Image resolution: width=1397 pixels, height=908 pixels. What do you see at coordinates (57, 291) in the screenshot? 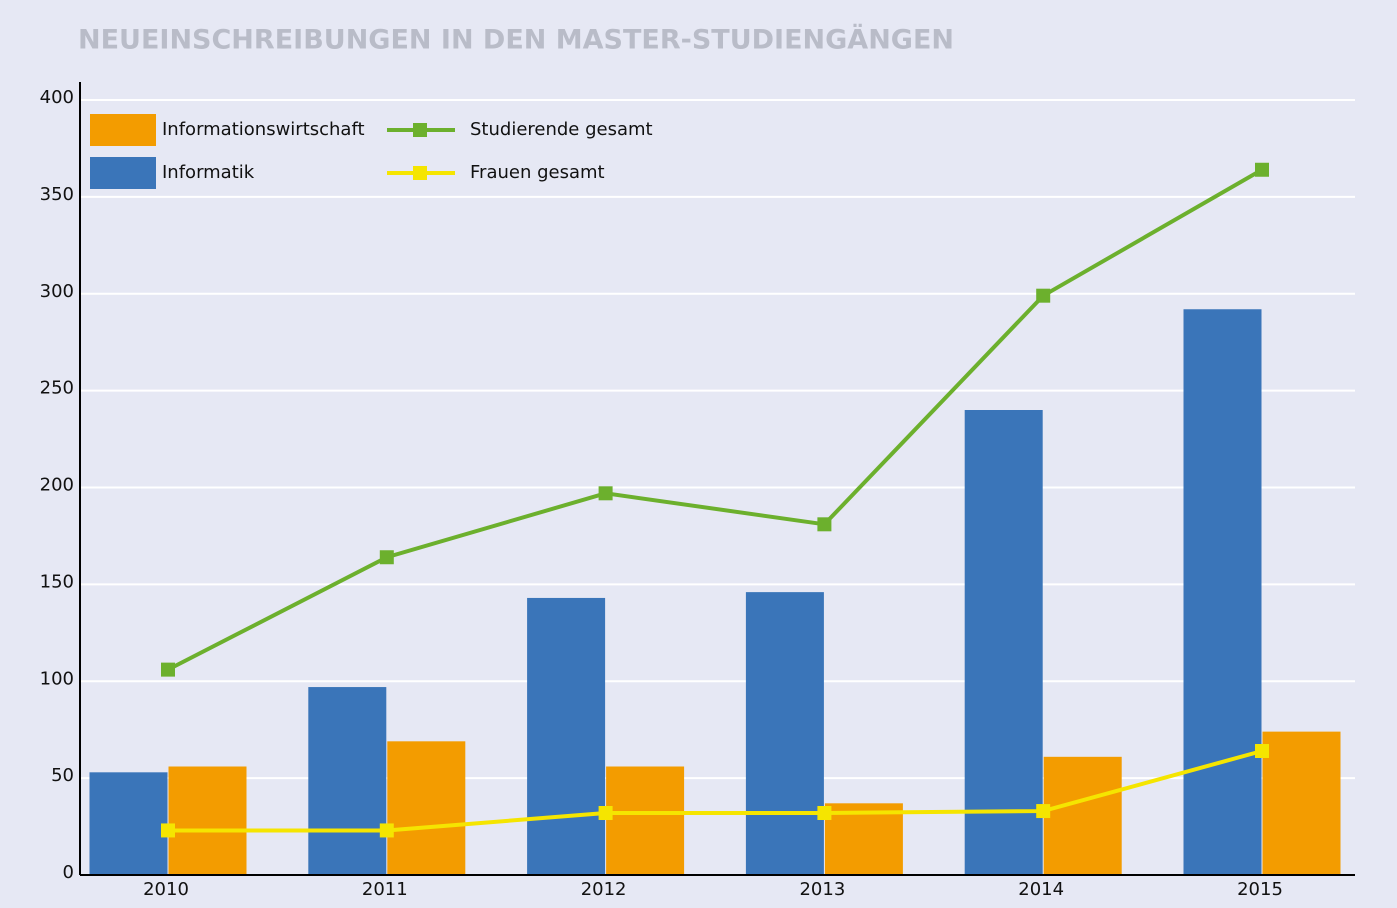
I see `y-tick-label: 300` at bounding box center [57, 291].